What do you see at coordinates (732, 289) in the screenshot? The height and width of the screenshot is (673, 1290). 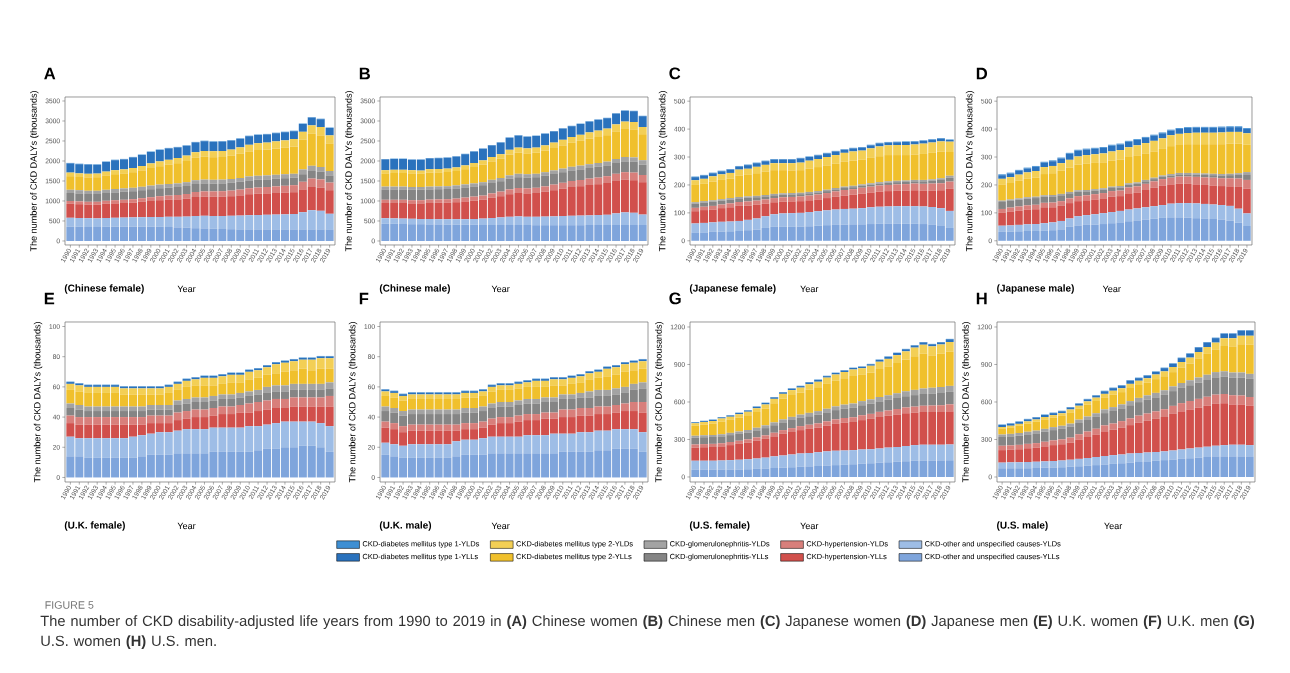 I see `text: (Japanese female)` at bounding box center [732, 289].